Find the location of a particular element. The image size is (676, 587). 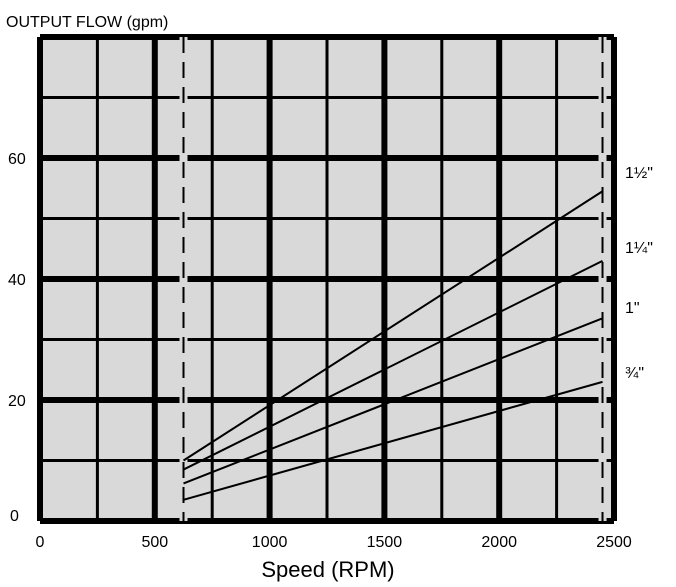

x-tick-label: 0 is located at coordinates (40, 542).